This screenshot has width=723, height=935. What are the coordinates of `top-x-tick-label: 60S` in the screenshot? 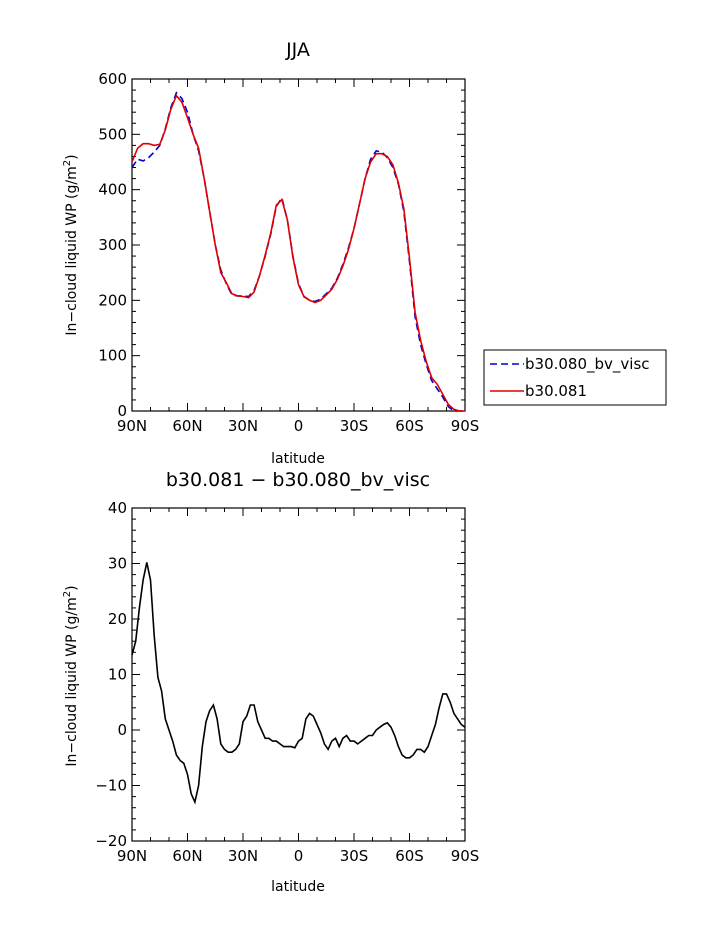 It's located at (409, 426).